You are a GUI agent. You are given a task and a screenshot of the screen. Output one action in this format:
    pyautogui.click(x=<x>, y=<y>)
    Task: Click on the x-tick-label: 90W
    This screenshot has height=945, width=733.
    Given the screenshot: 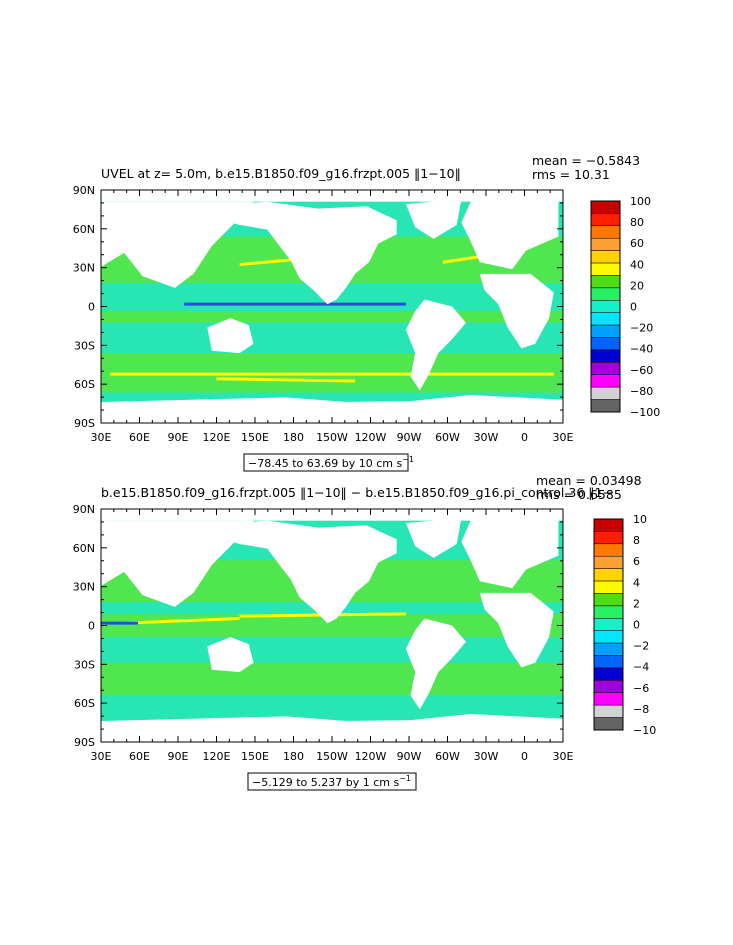 What is the action you would take?
    pyautogui.click(x=409, y=437)
    